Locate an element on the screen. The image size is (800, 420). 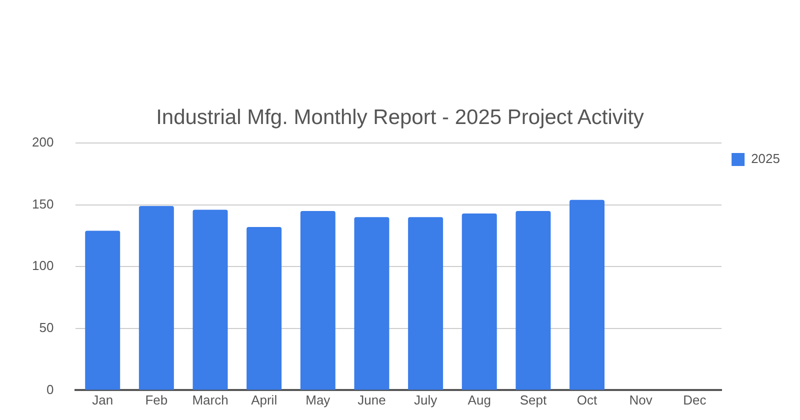
x-tick-label: Dec is located at coordinates (695, 400).